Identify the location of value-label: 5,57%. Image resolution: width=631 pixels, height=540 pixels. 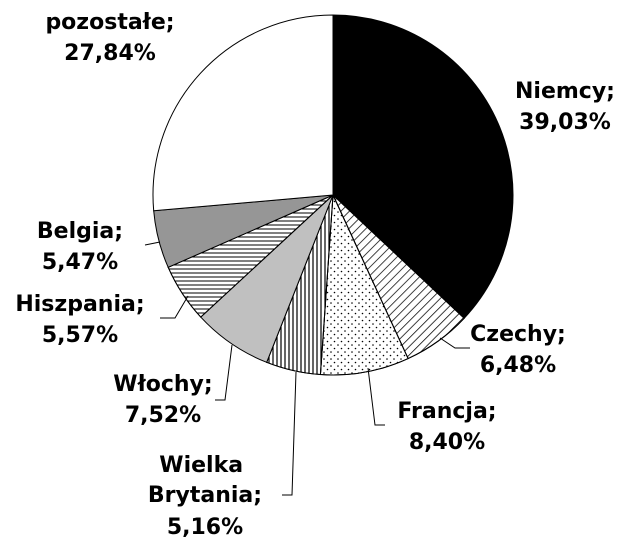
(80, 335).